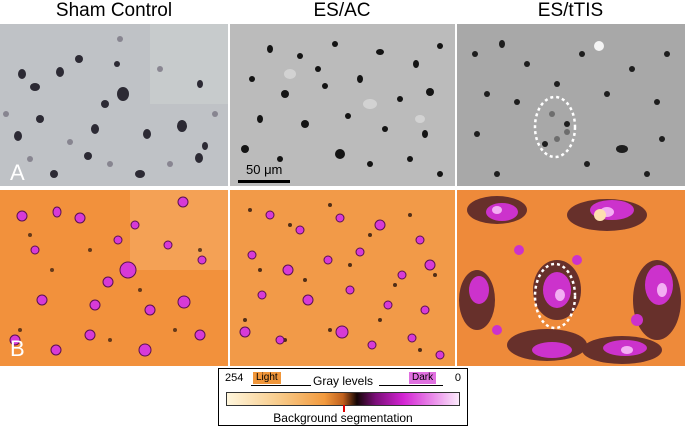 The image size is (685, 430). I want to click on micrograph-es-ttis-pseudocolor, so click(571, 278).